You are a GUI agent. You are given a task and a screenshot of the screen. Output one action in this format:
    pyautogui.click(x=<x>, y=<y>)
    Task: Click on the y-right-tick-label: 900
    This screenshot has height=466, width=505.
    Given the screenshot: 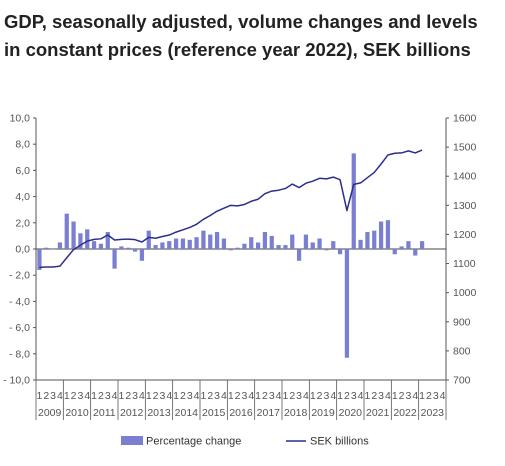 What is the action you would take?
    pyautogui.click(x=462, y=322)
    